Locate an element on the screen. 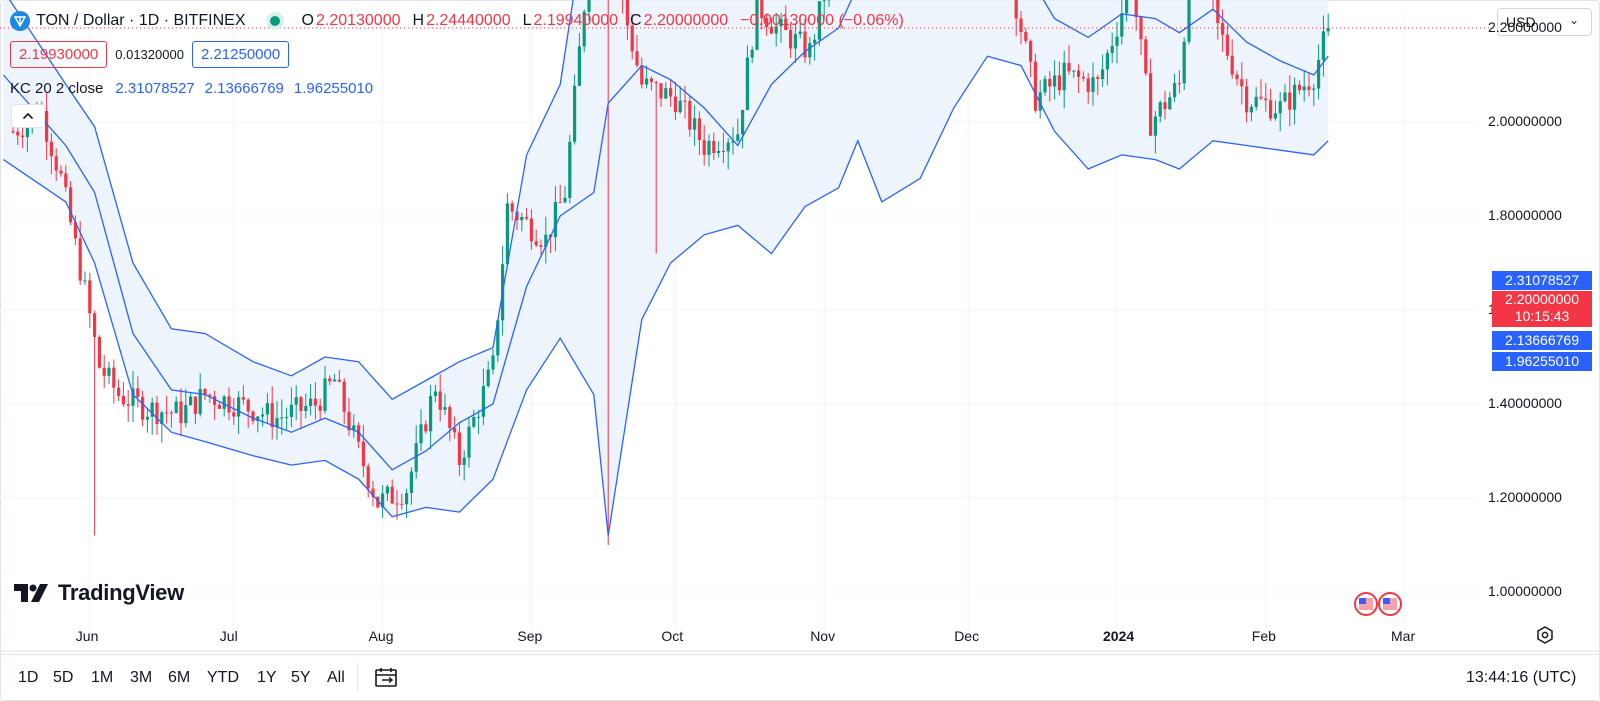 This screenshot has height=701, width=1600. range-button-5y: 5Y is located at coordinates (301, 677).